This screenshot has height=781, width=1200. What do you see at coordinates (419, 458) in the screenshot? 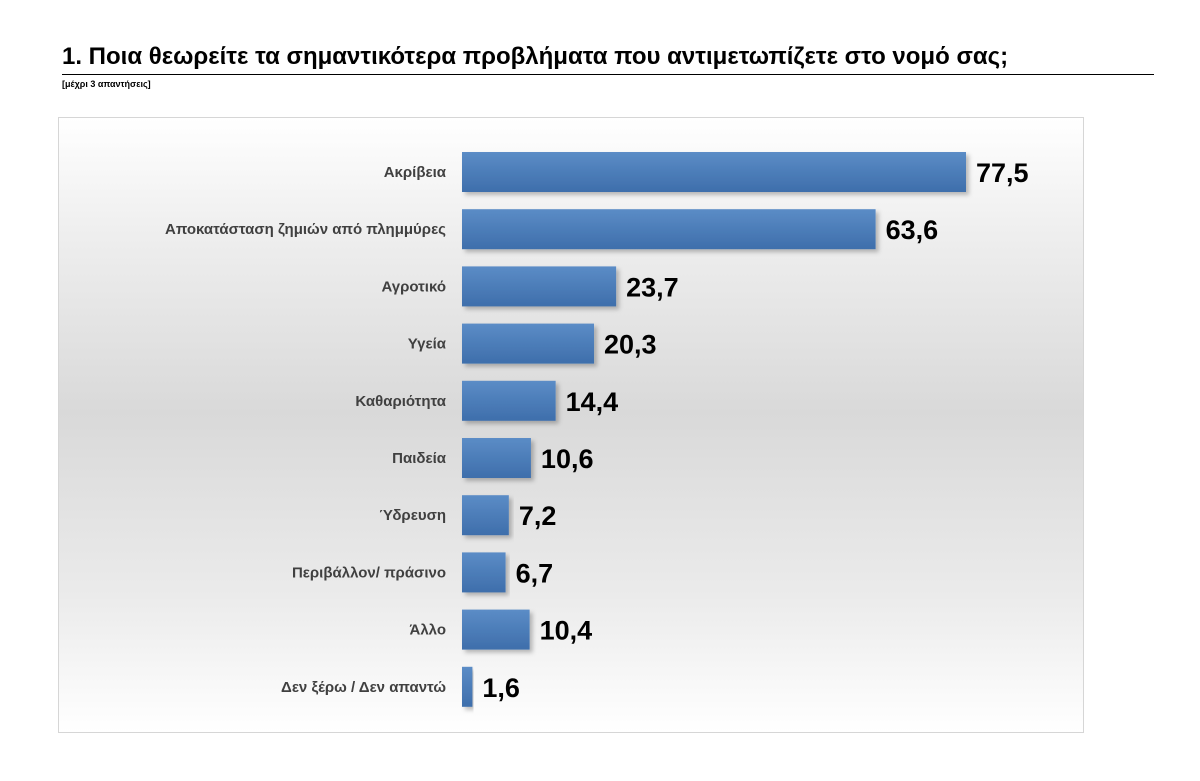
I see `category-label: Παιδεία` at bounding box center [419, 458].